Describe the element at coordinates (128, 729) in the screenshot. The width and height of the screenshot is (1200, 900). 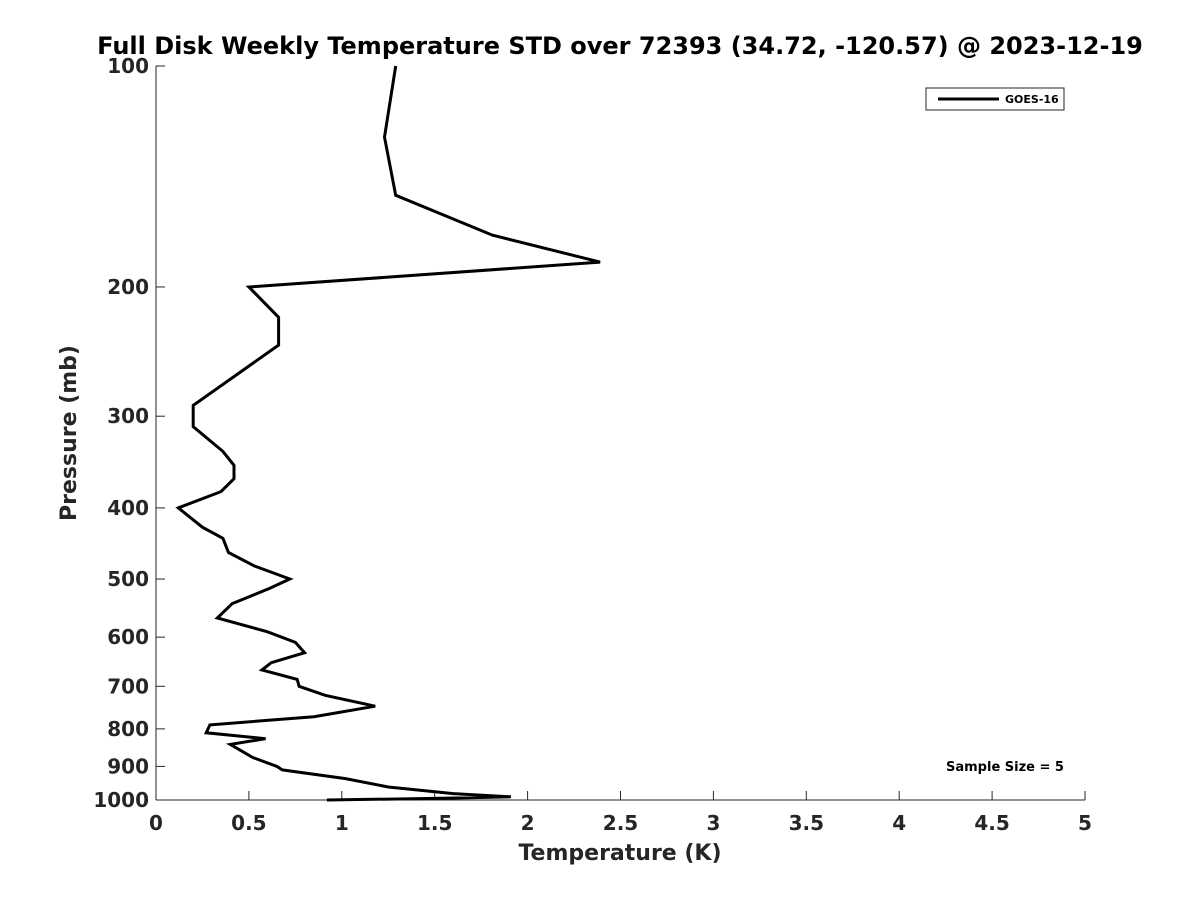
I see `y-tick-label: 800` at that location.